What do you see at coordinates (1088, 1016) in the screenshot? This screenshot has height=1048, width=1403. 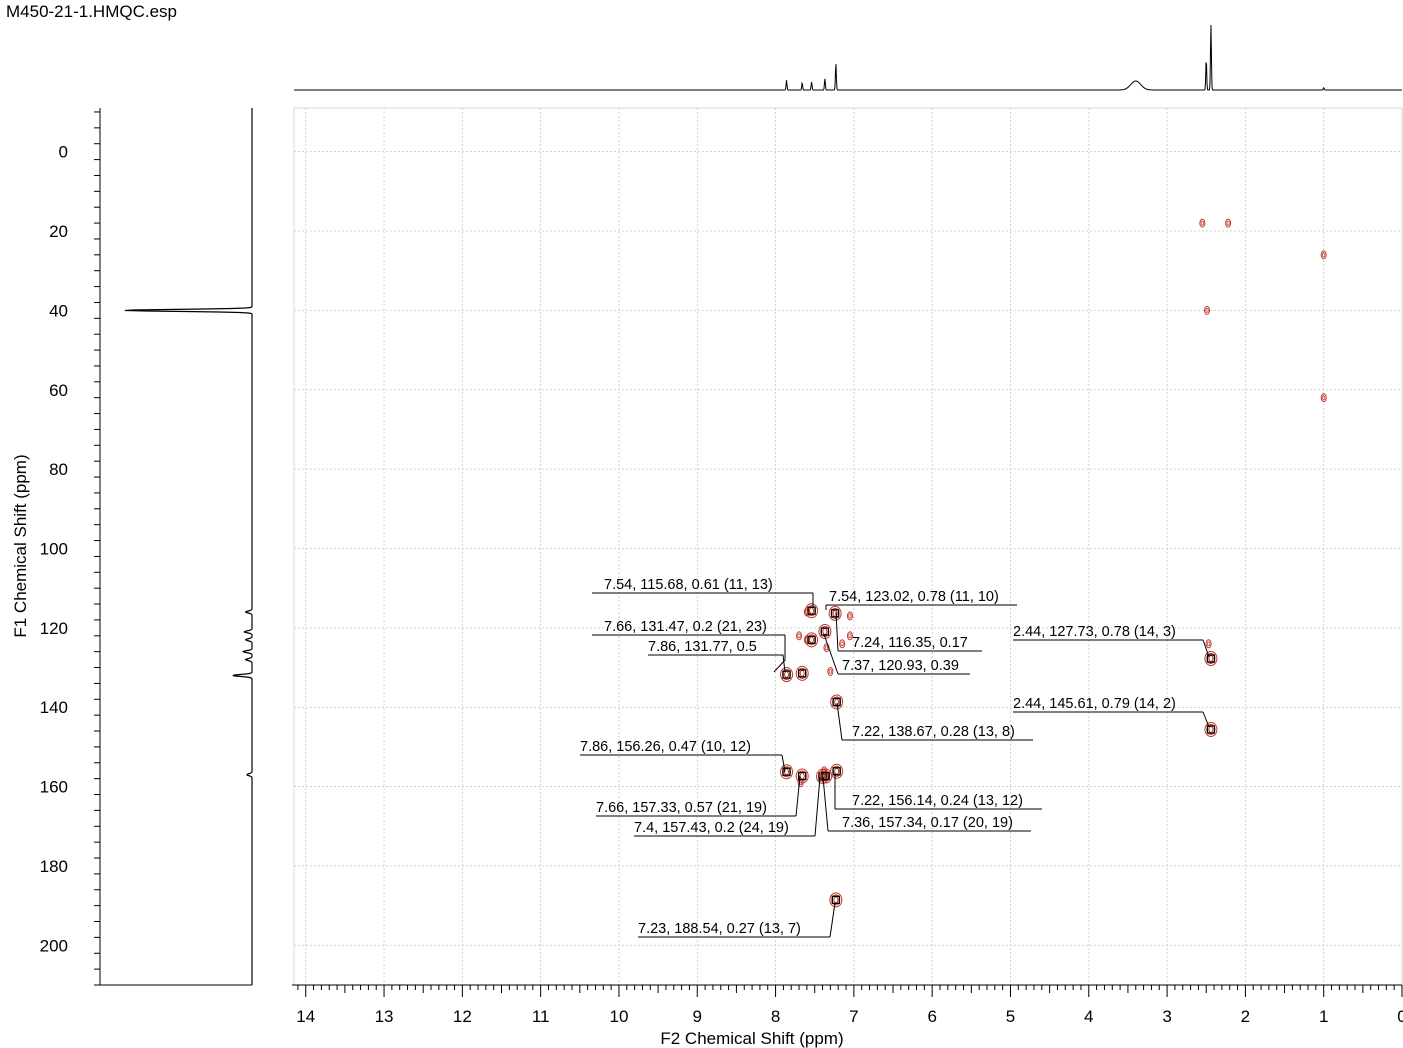 I see `x-tick-label: 4` at bounding box center [1088, 1016].